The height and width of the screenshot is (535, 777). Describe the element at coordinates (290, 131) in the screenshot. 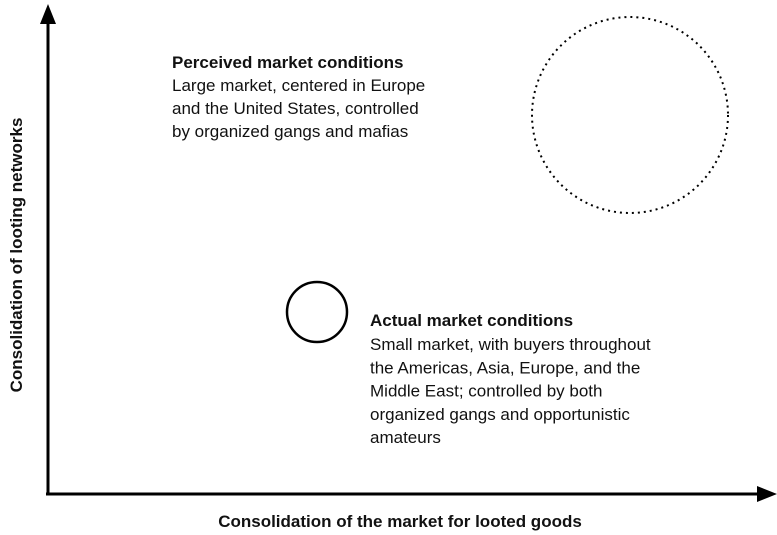

I see `perceived-line: by organized gangs and mafias` at that location.